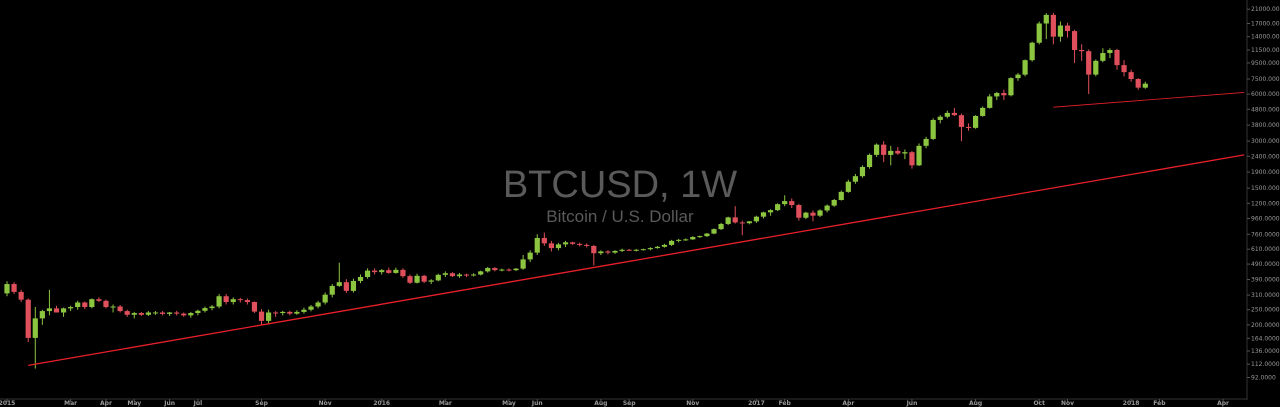  What do you see at coordinates (756, 403) in the screenshot?
I see `x-tick-label: 2017` at bounding box center [756, 403].